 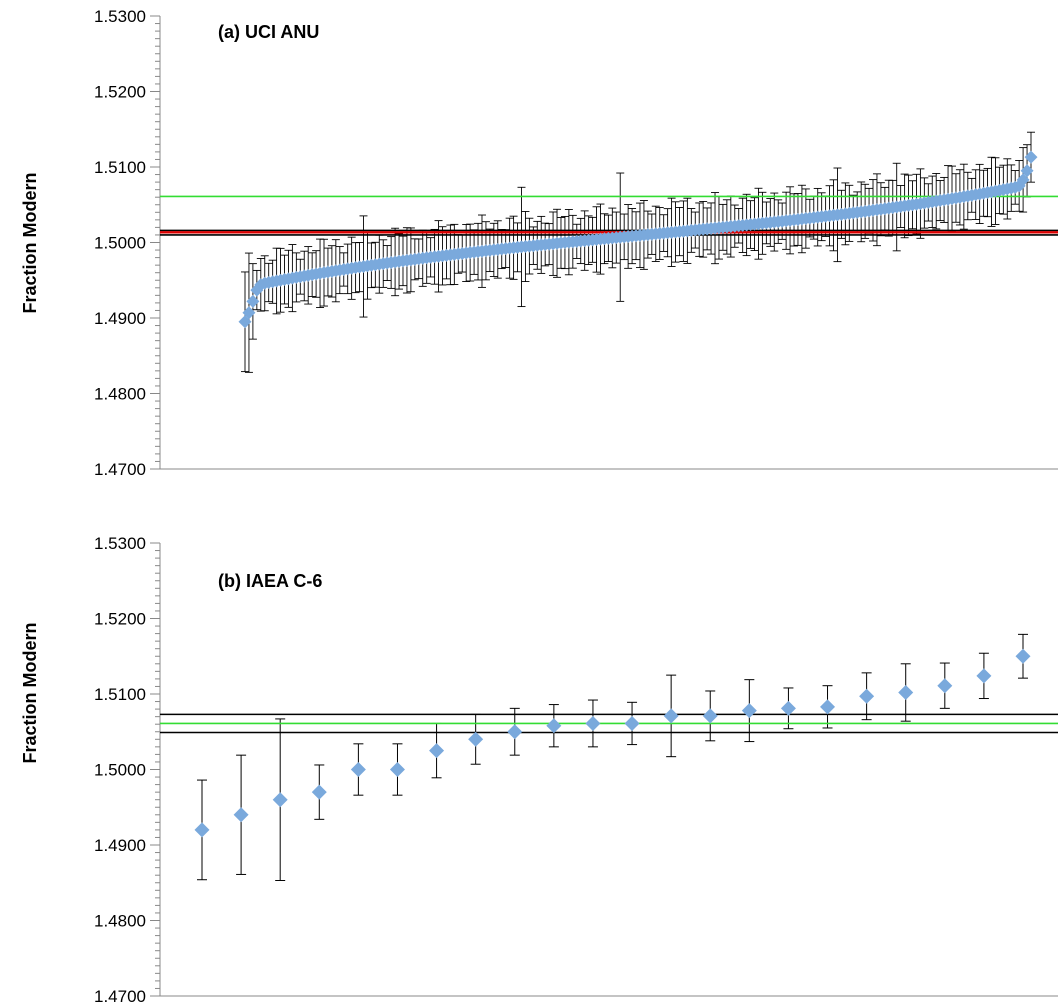 What do you see at coordinates (270, 581) in the screenshot?
I see `panel-title-b: (b) IAEA C-6` at bounding box center [270, 581].